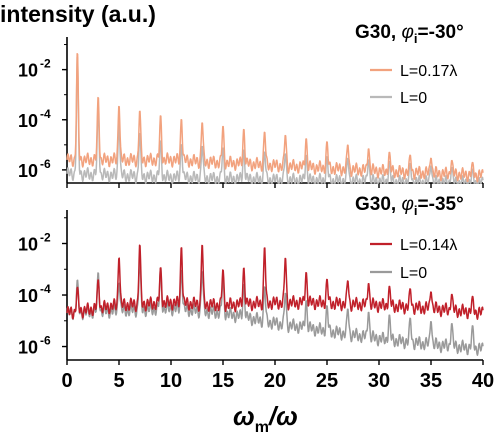  I want to click on x-tick-label: 40, so click(483, 381).